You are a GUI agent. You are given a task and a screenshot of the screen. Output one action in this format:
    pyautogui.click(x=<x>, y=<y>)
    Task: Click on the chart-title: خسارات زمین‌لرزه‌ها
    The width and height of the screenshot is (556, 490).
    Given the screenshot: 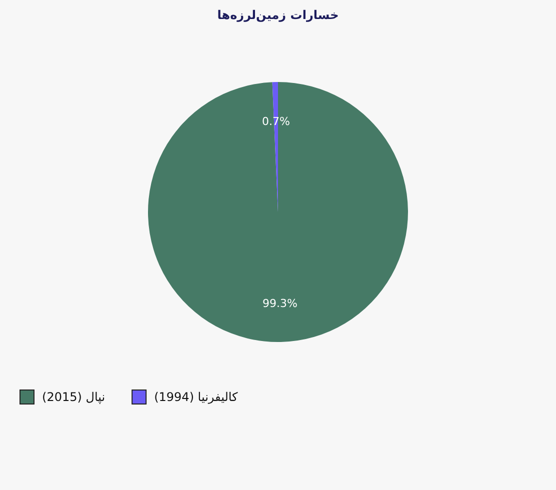 What is the action you would take?
    pyautogui.click(x=278, y=15)
    